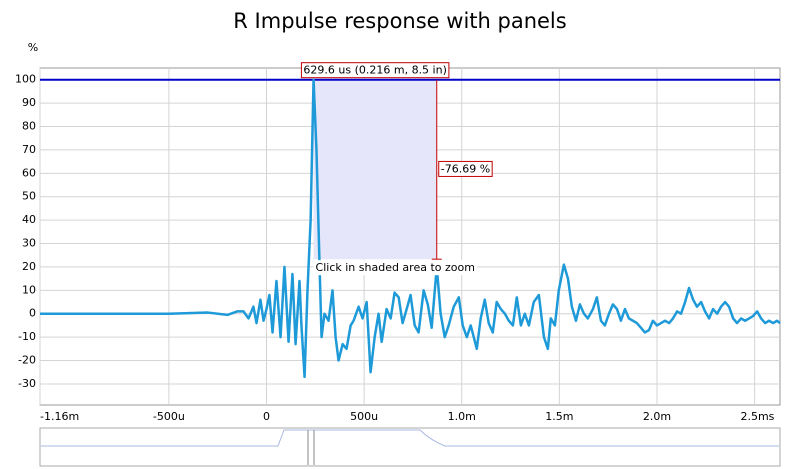 The width and height of the screenshot is (800, 469). What do you see at coordinates (169, 416) in the screenshot?
I see `x-tick-label: -500u` at bounding box center [169, 416].